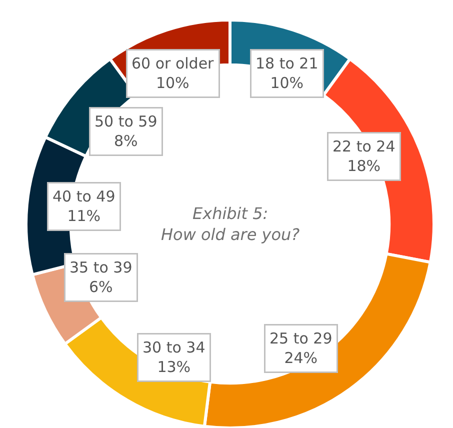  What do you see at coordinates (174, 367) in the screenshot?
I see `data-label: 13%` at bounding box center [174, 367].